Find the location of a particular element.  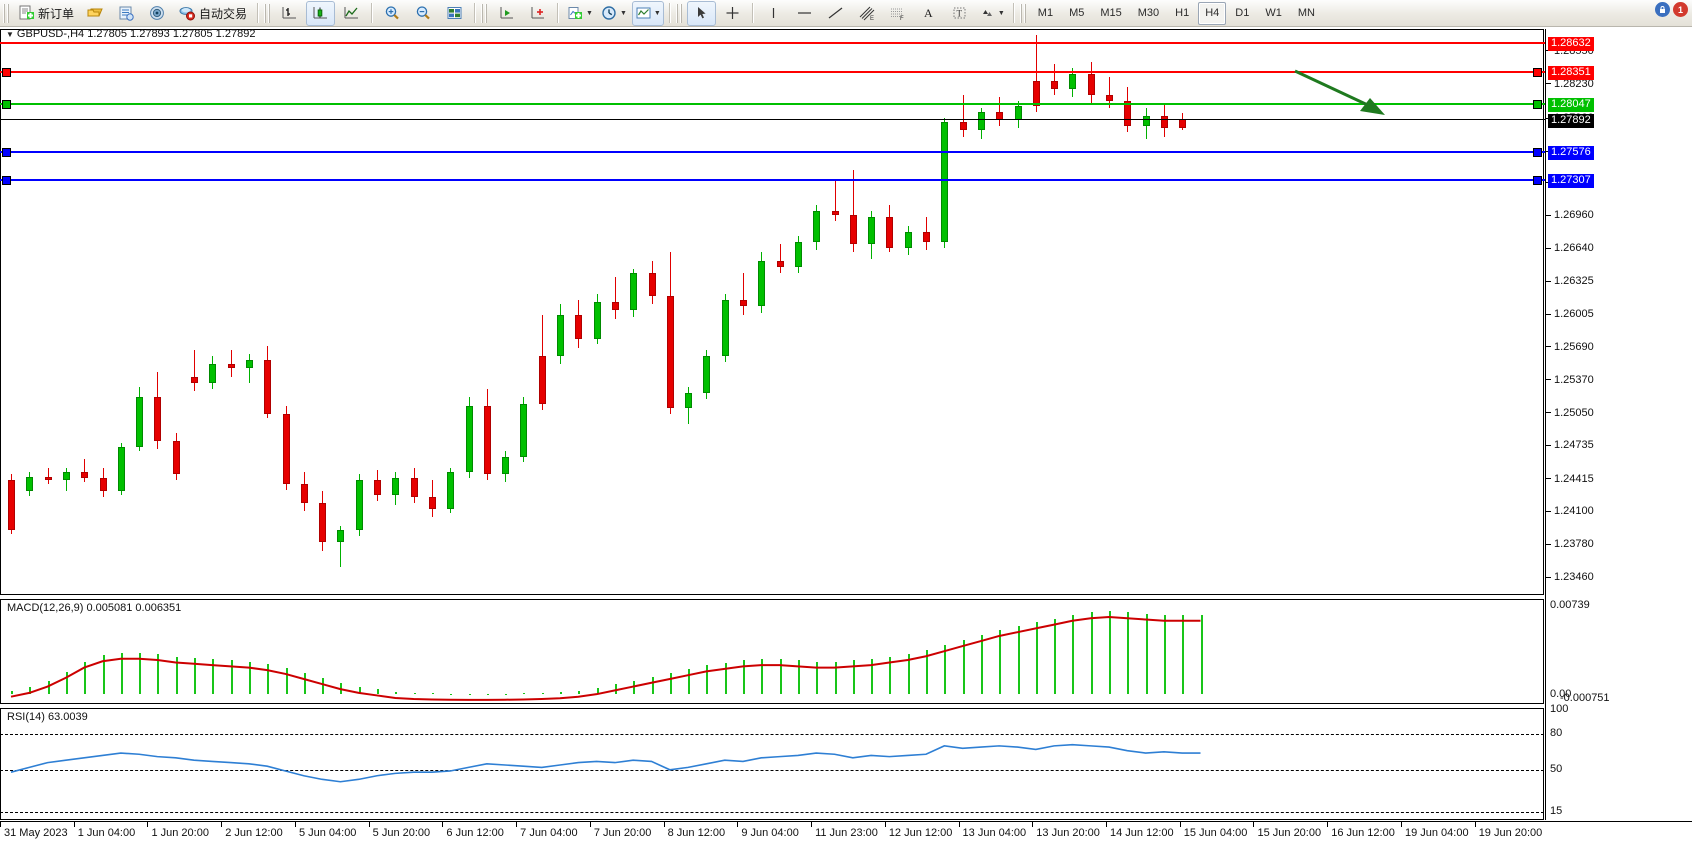

date-label: 7 Jun 04:00 is located at coordinates (549, 833).